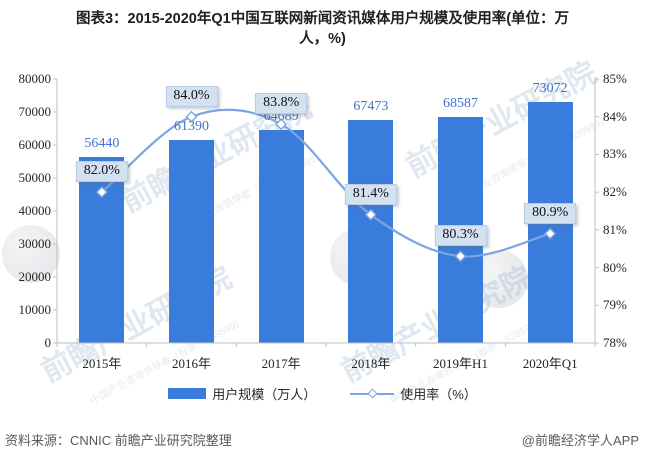 The height and width of the screenshot is (459, 645). I want to click on y-axis-right-tick-label: 82%, so click(615, 192).